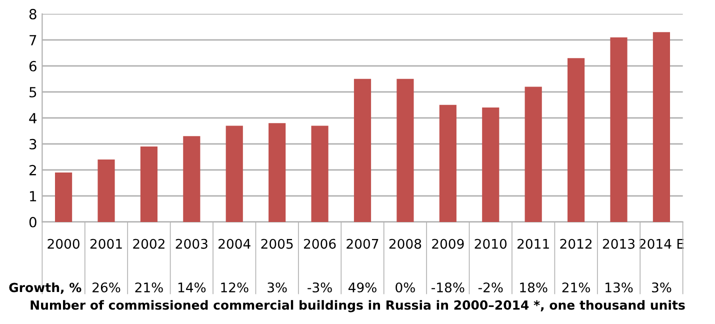  What do you see at coordinates (448, 243) in the screenshot?
I see `x-tick-label: 2009` at bounding box center [448, 243].